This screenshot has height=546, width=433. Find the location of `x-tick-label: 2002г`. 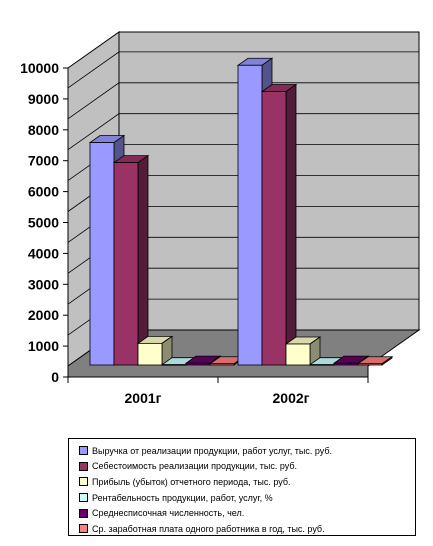

x-tick-label: 2002г is located at coordinates (291, 398).